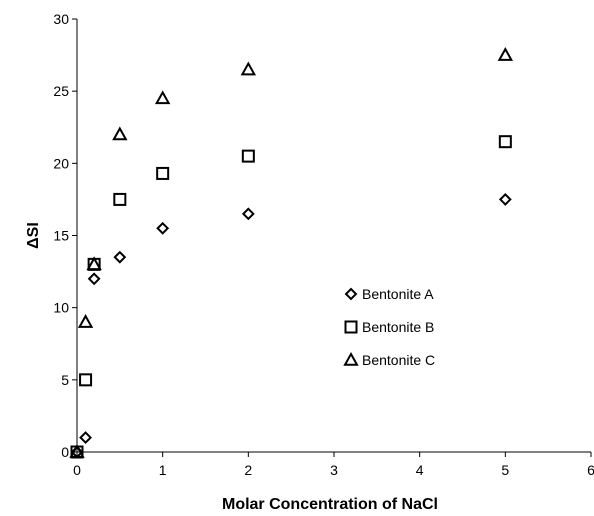 This screenshot has height=516, width=594. Describe the element at coordinates (590, 470) in the screenshot. I see `x-tick-label: 6` at that location.